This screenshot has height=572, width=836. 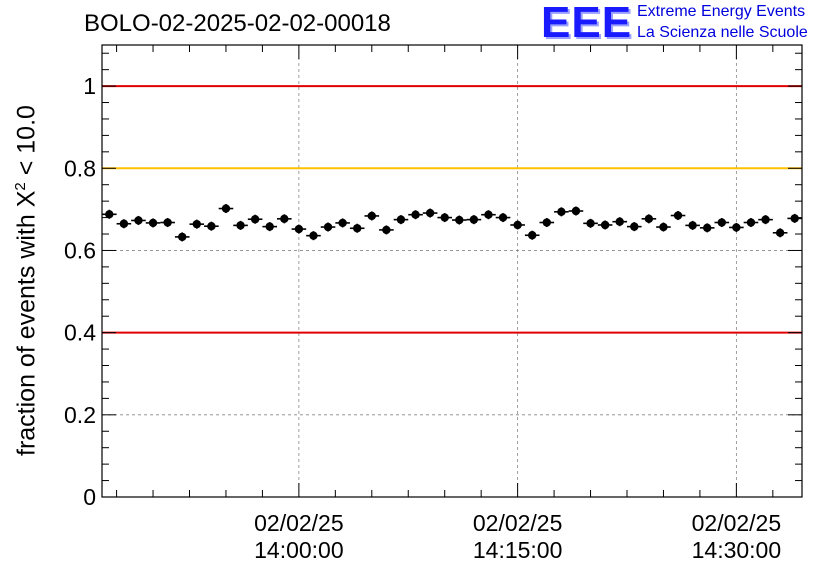 What do you see at coordinates (80, 333) in the screenshot?
I see `y-tick-label: 0.4` at bounding box center [80, 333].